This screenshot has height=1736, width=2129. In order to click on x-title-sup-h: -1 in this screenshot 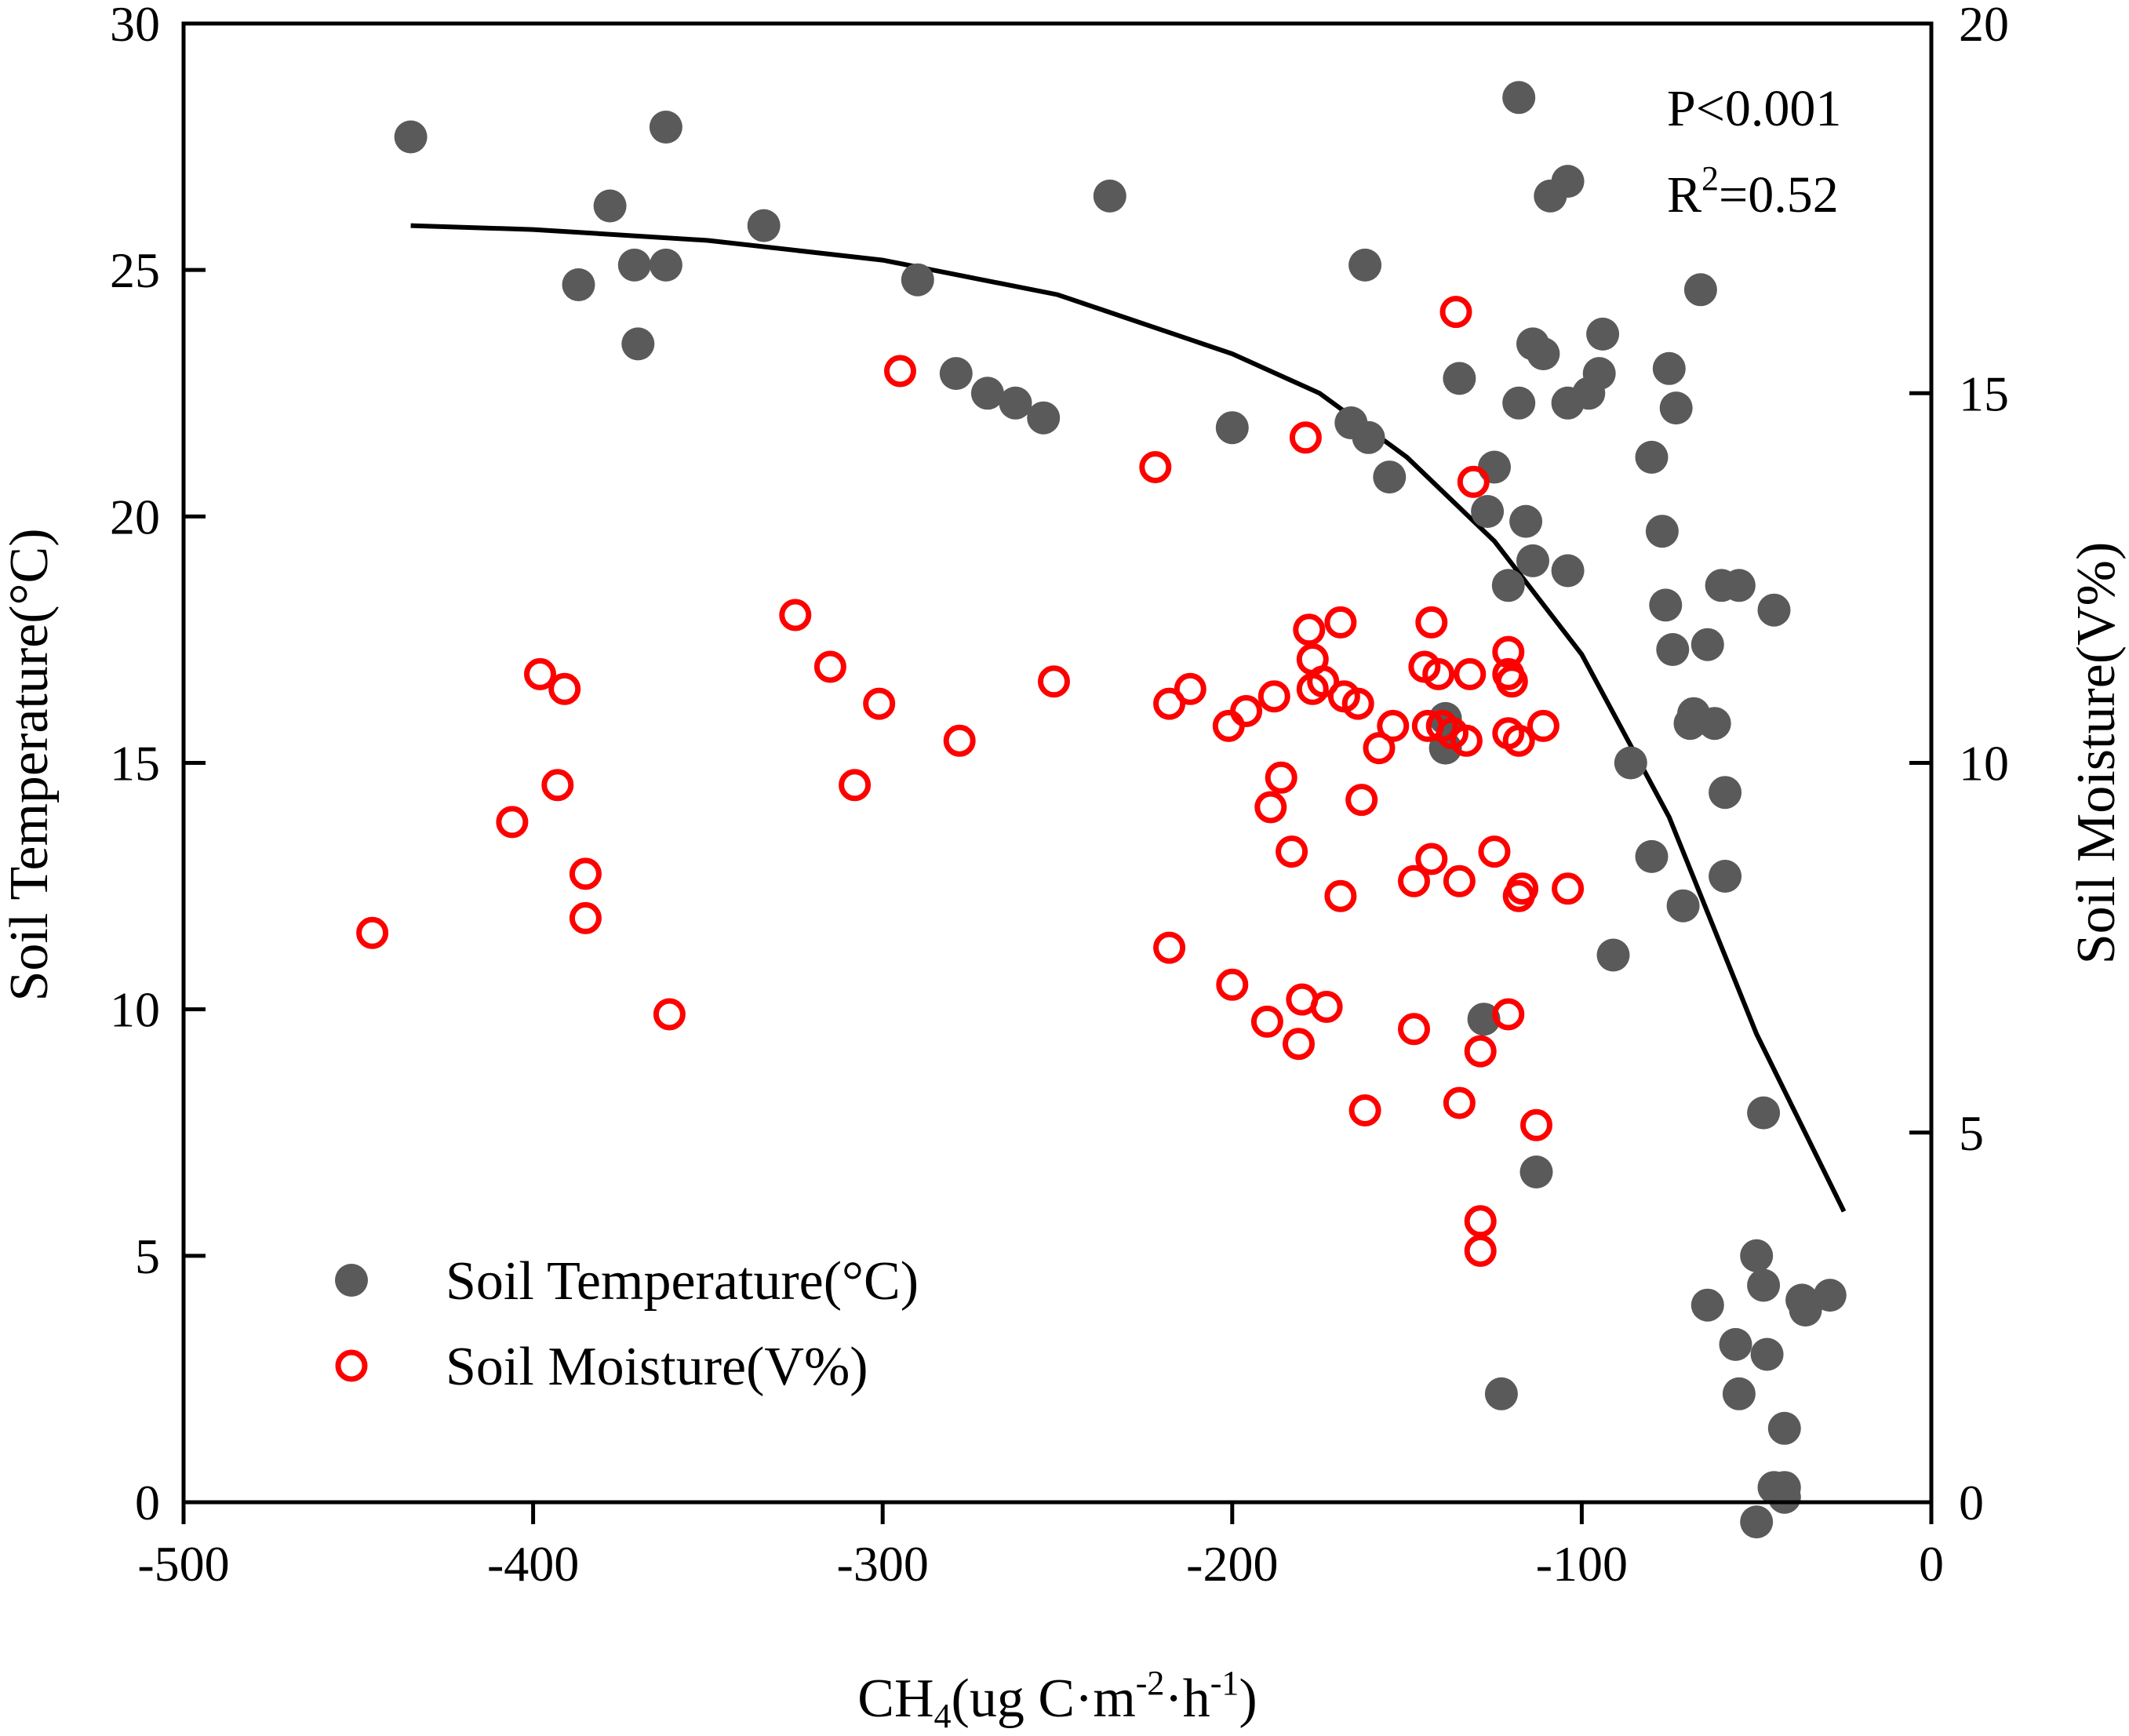, I will do `click(1224, 1683)`.